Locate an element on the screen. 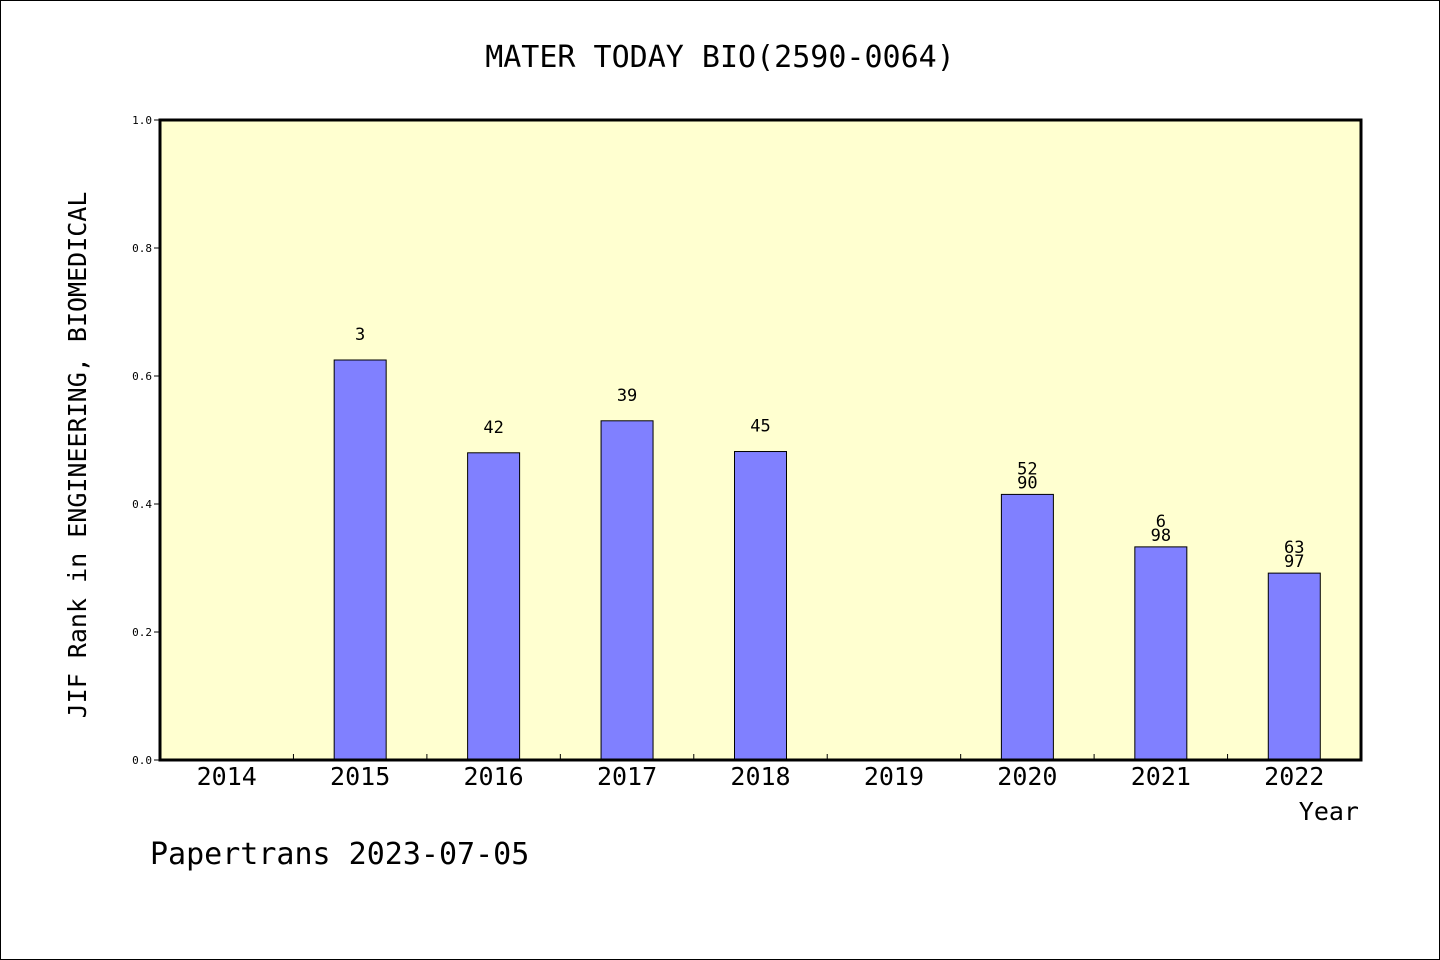  chart-title: MATER TODAY BIO(2590-0064) is located at coordinates (720, 57).